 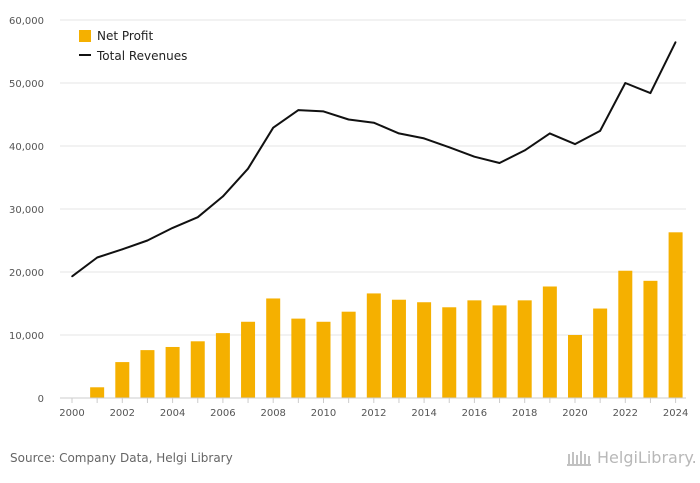 What do you see at coordinates (647, 457) in the screenshot?
I see `brand-name: HelgiLibrary.` at bounding box center [647, 457].